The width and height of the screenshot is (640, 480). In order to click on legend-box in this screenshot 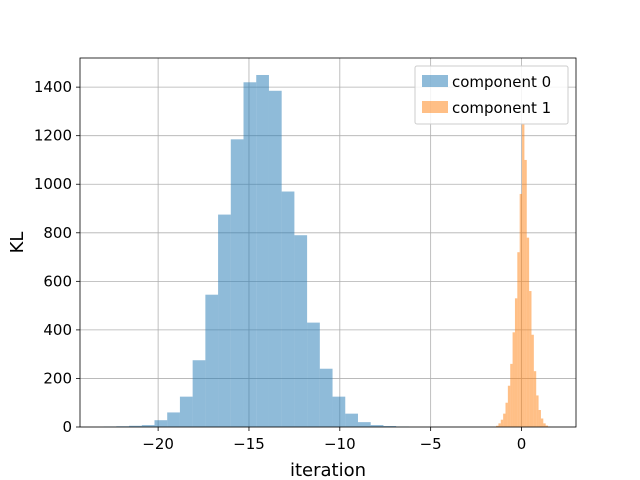, I will do `click(491, 95)`.